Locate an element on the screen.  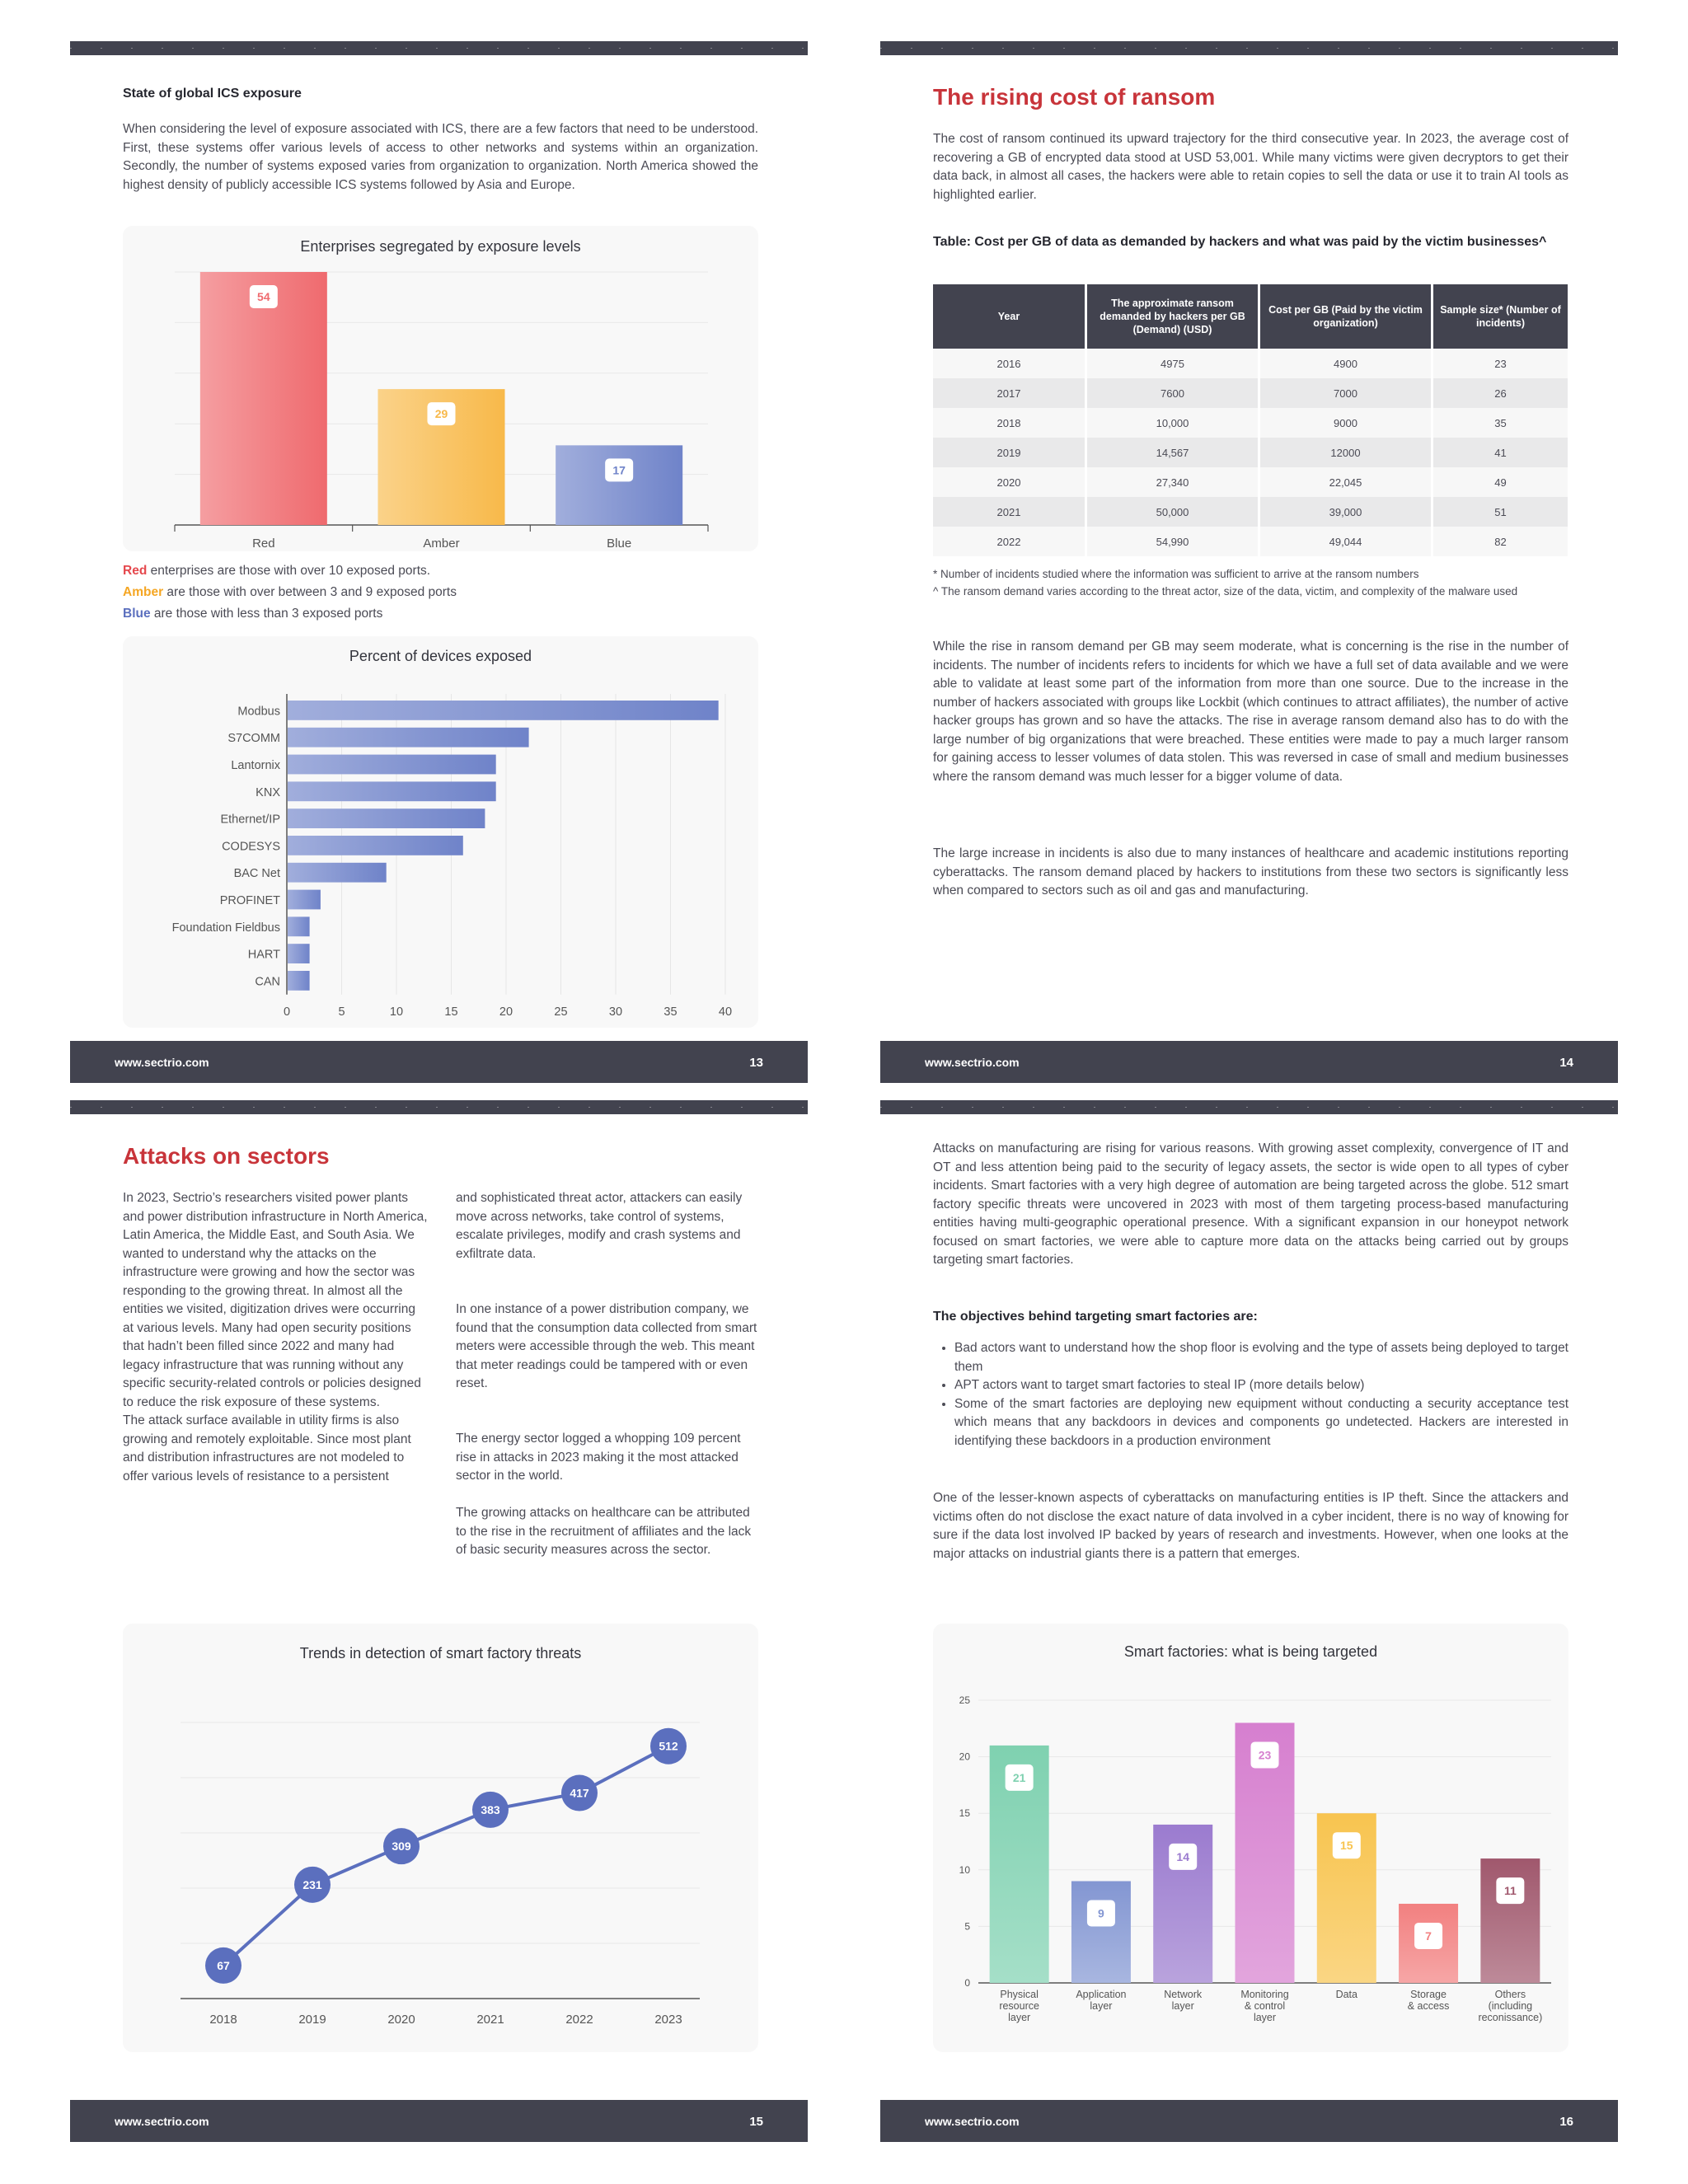
y-tick-label: 0 is located at coordinates (967, 1983).